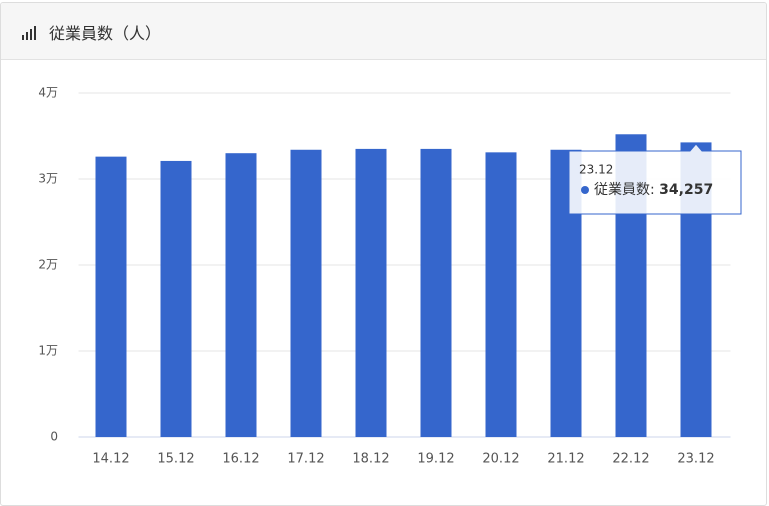 This screenshot has width=769, height=506. I want to click on x-tick-label: 15.12, so click(175, 459).